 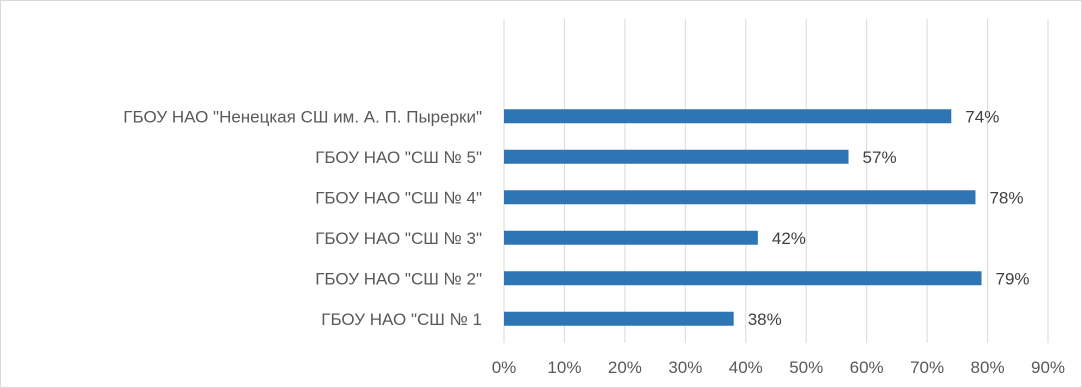 What do you see at coordinates (982, 116) in the screenshot?
I see `data-label: 74%` at bounding box center [982, 116].